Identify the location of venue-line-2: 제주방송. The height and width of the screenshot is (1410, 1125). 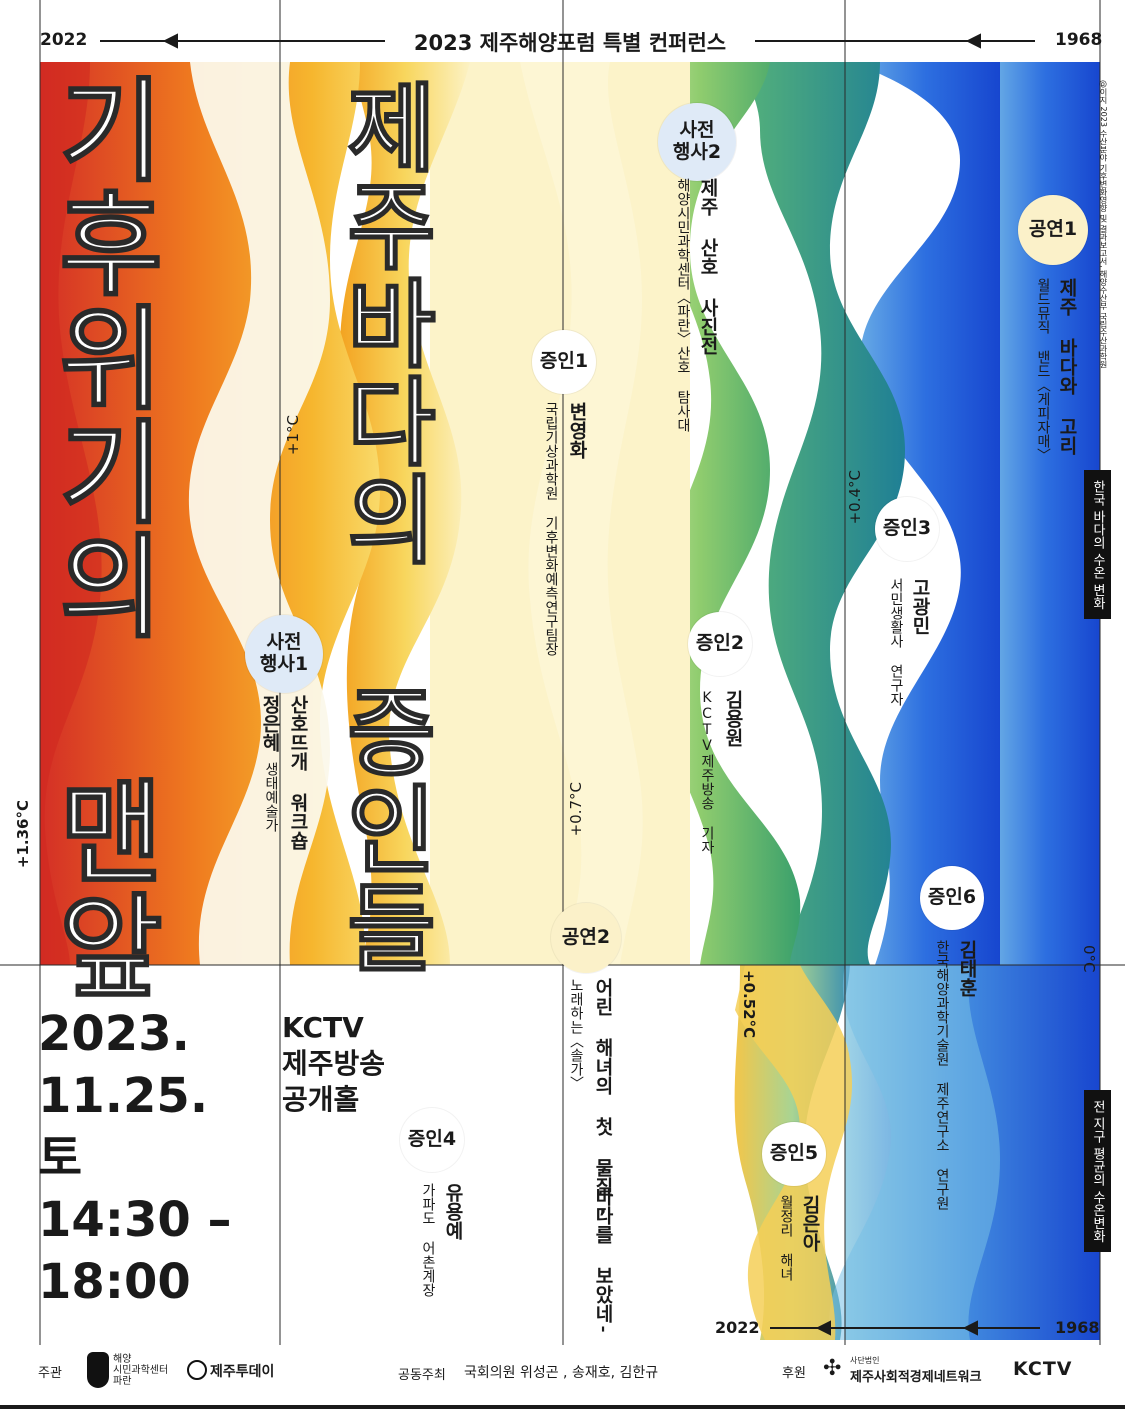
(334, 1063).